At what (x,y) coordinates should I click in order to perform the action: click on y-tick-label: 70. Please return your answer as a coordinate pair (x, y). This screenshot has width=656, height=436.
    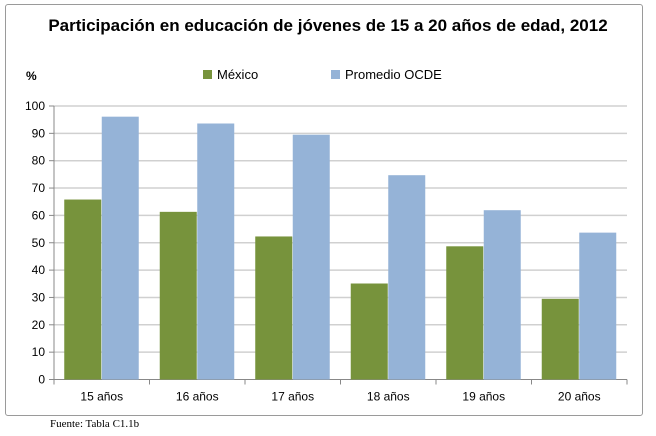
    Looking at the image, I should click on (39, 188).